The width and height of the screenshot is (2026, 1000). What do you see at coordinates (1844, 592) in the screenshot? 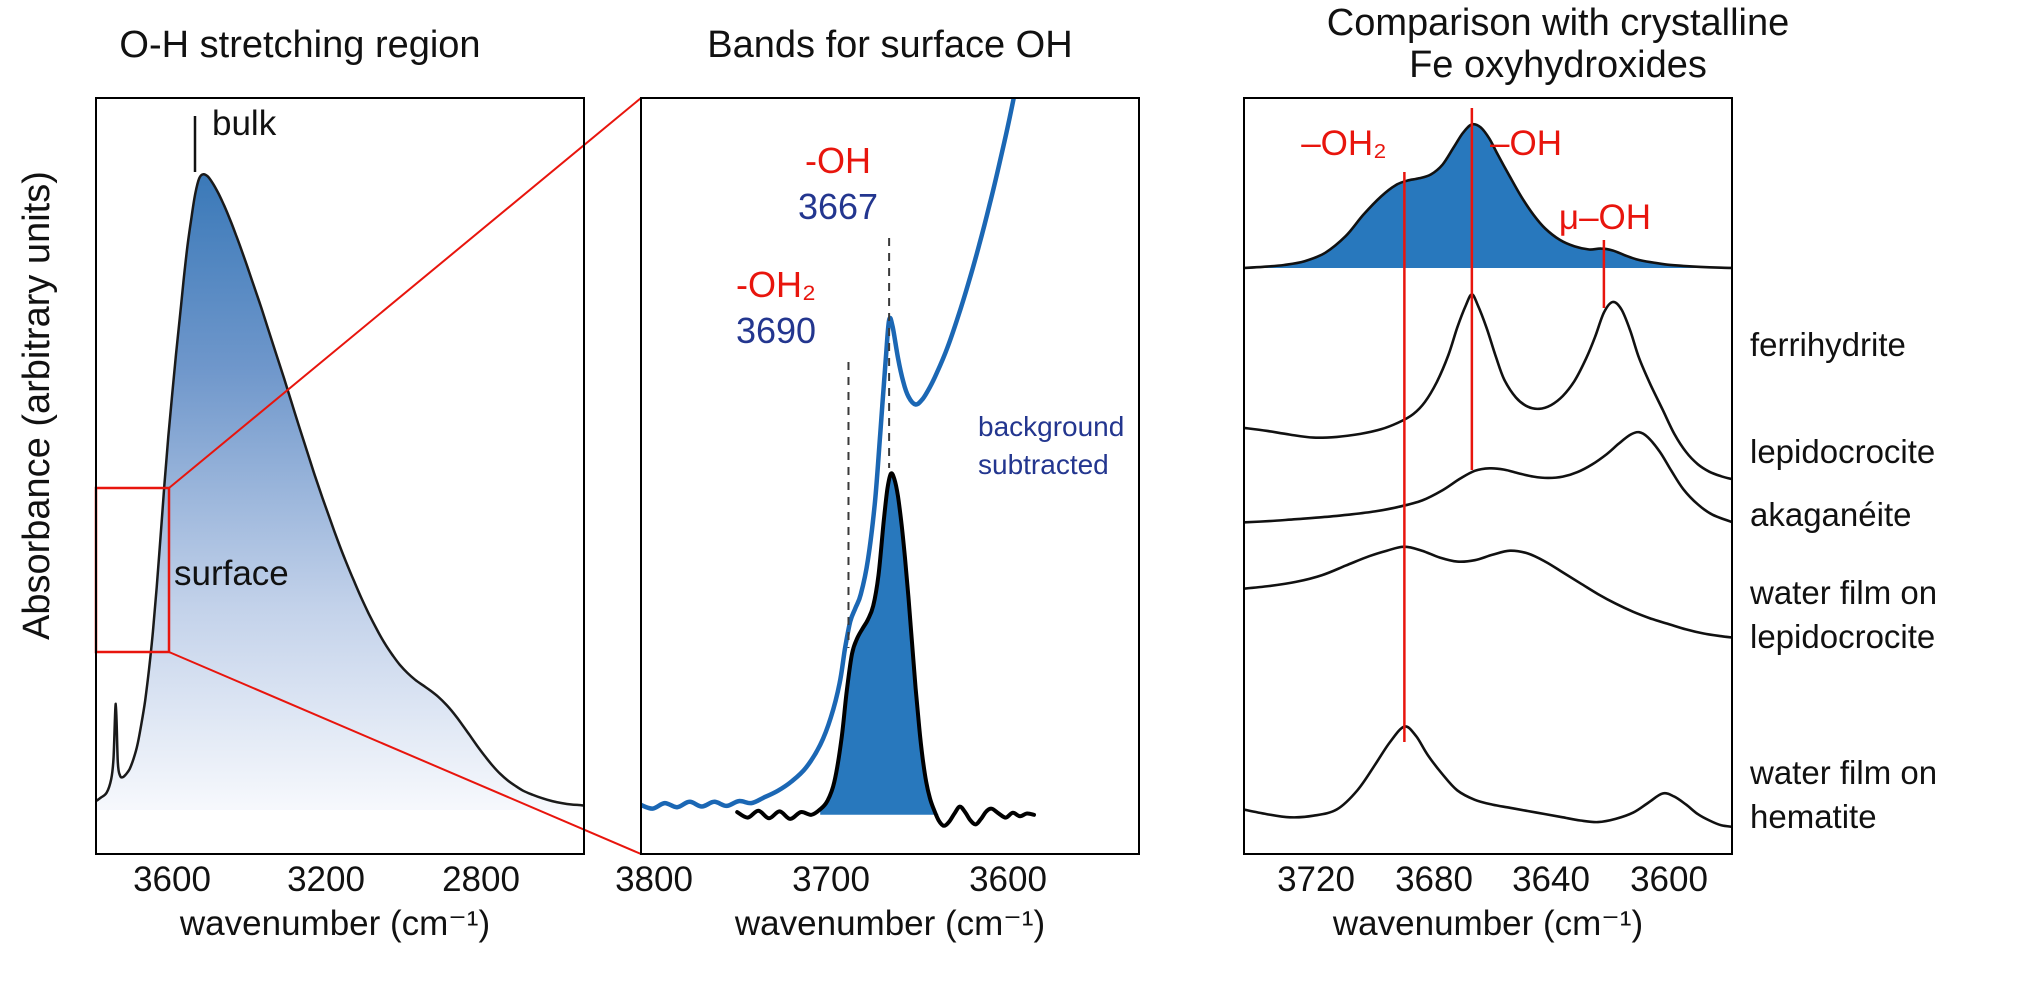
I see `mineral-label-water-film-lepidocrocite-line1: water film on` at bounding box center [1844, 592].